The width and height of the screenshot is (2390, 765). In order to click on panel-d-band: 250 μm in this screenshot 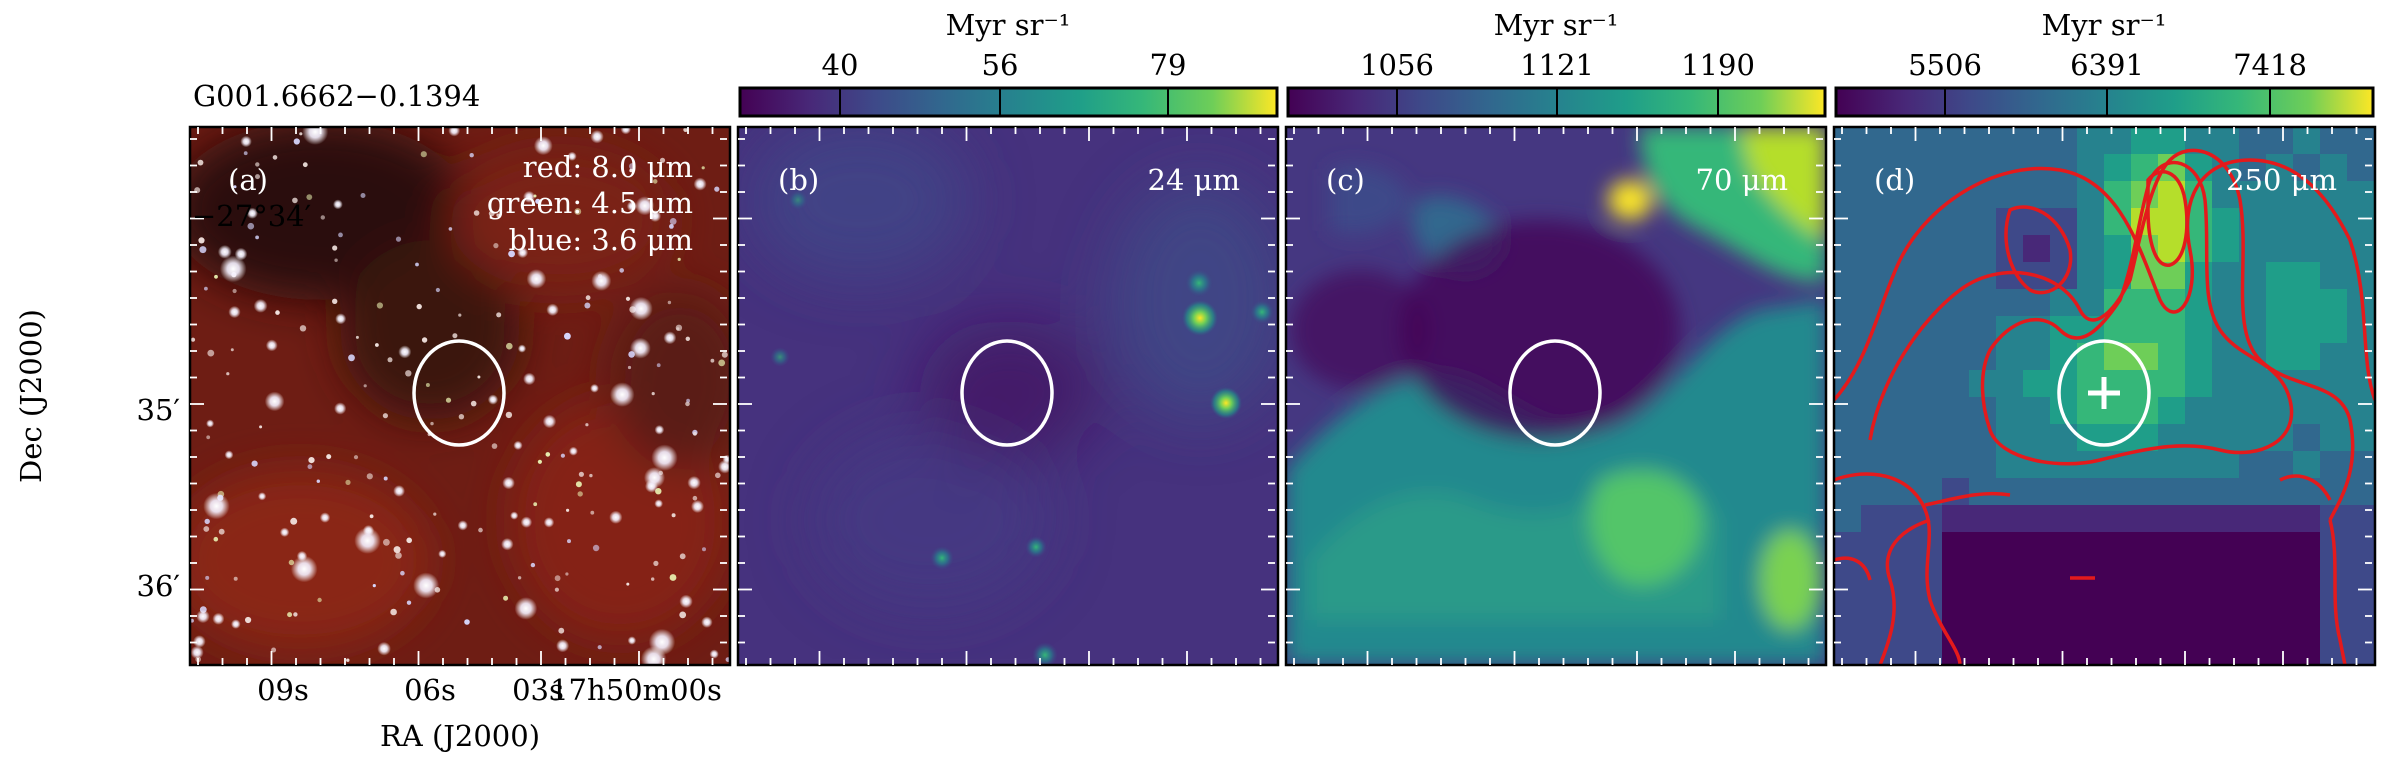, I will do `click(2281, 180)`.